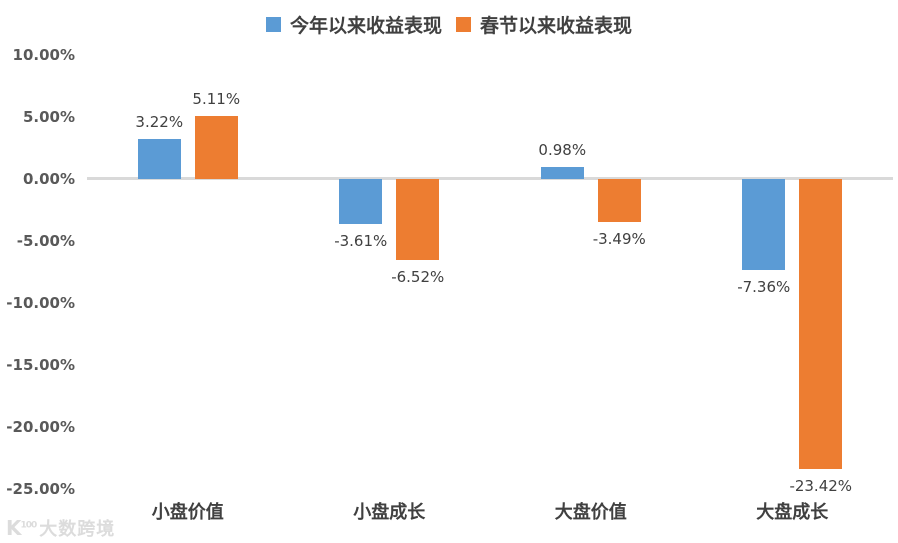 The image size is (898, 543). I want to click on bar-data-label: 5.11%, so click(216, 99).